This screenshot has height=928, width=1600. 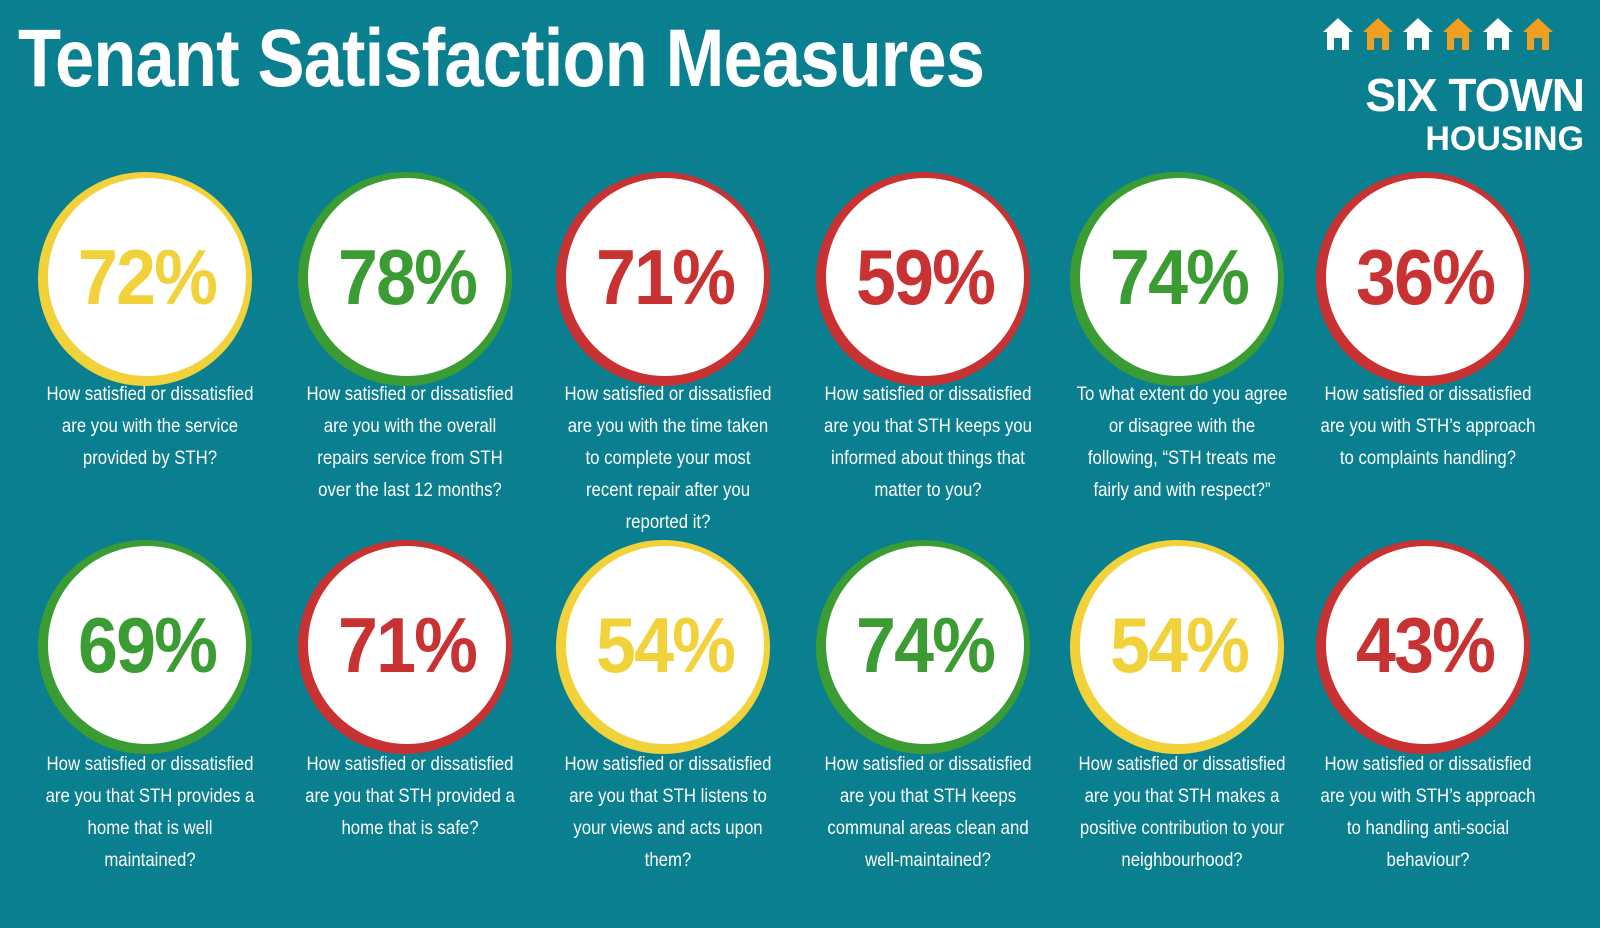 I want to click on score-percentage: 59%, so click(x=925, y=277).